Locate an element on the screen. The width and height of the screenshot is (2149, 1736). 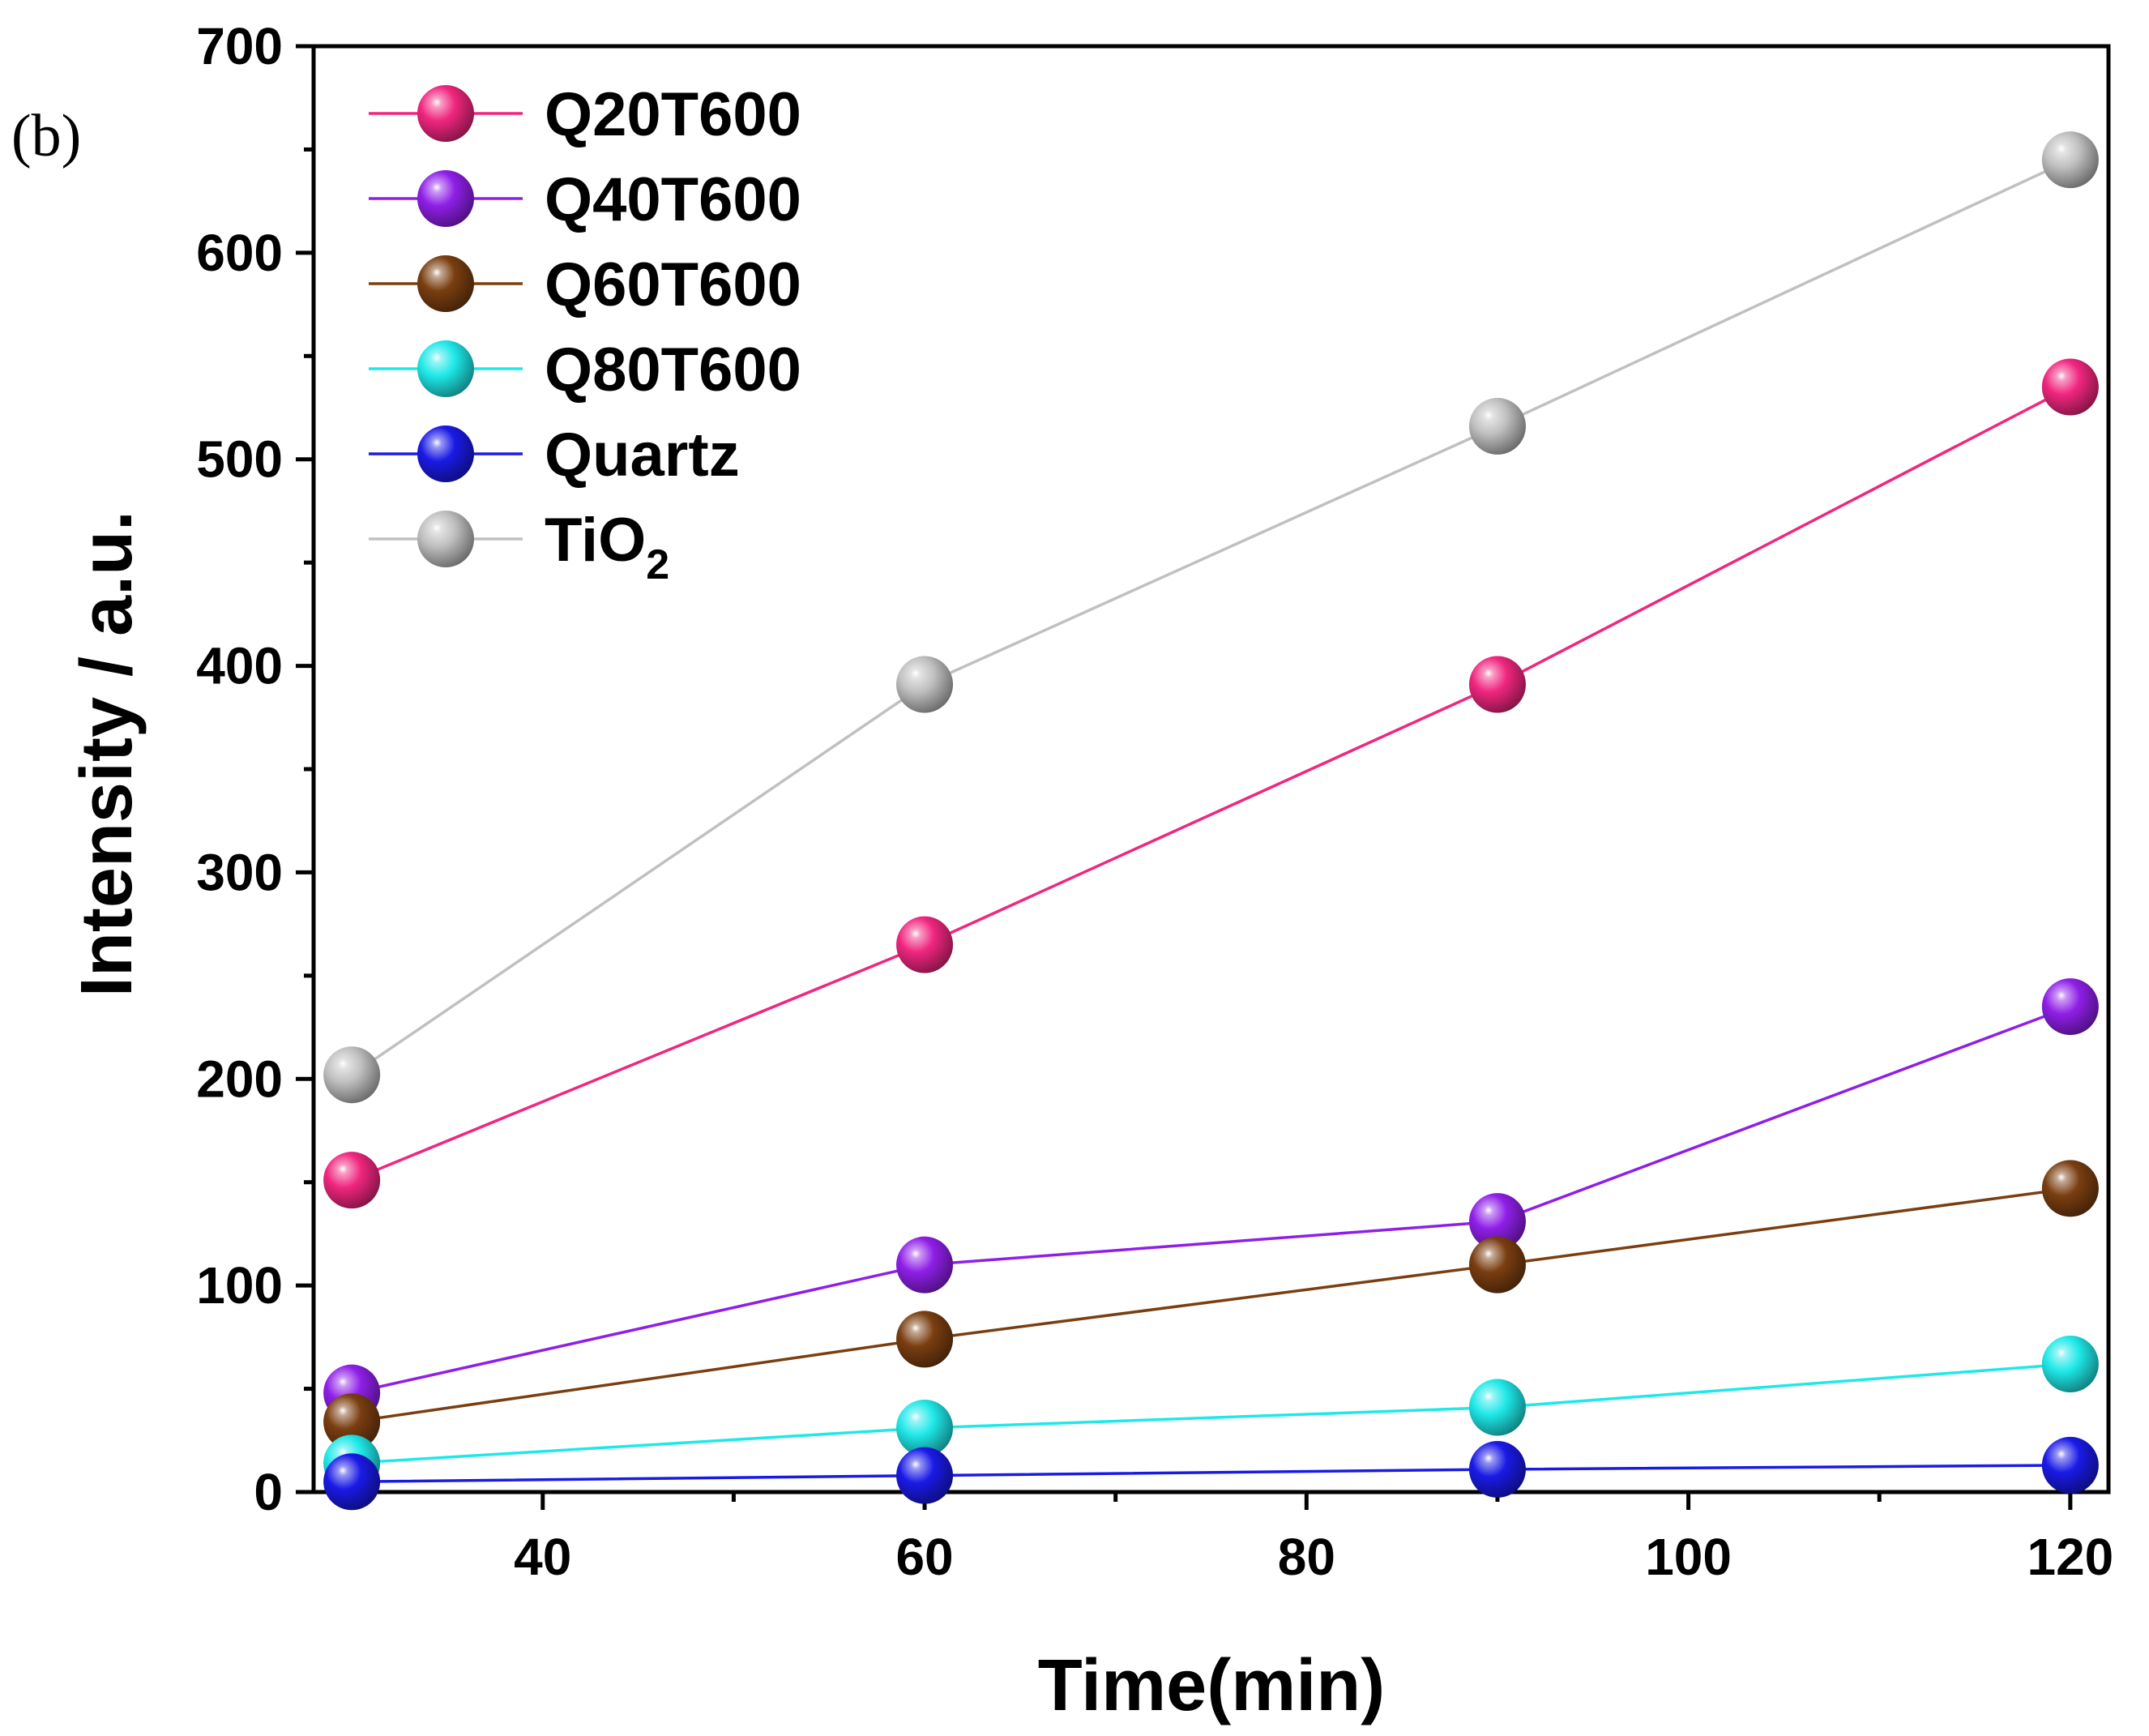
legend-label-quartz: Quartz is located at coordinates (642, 455).